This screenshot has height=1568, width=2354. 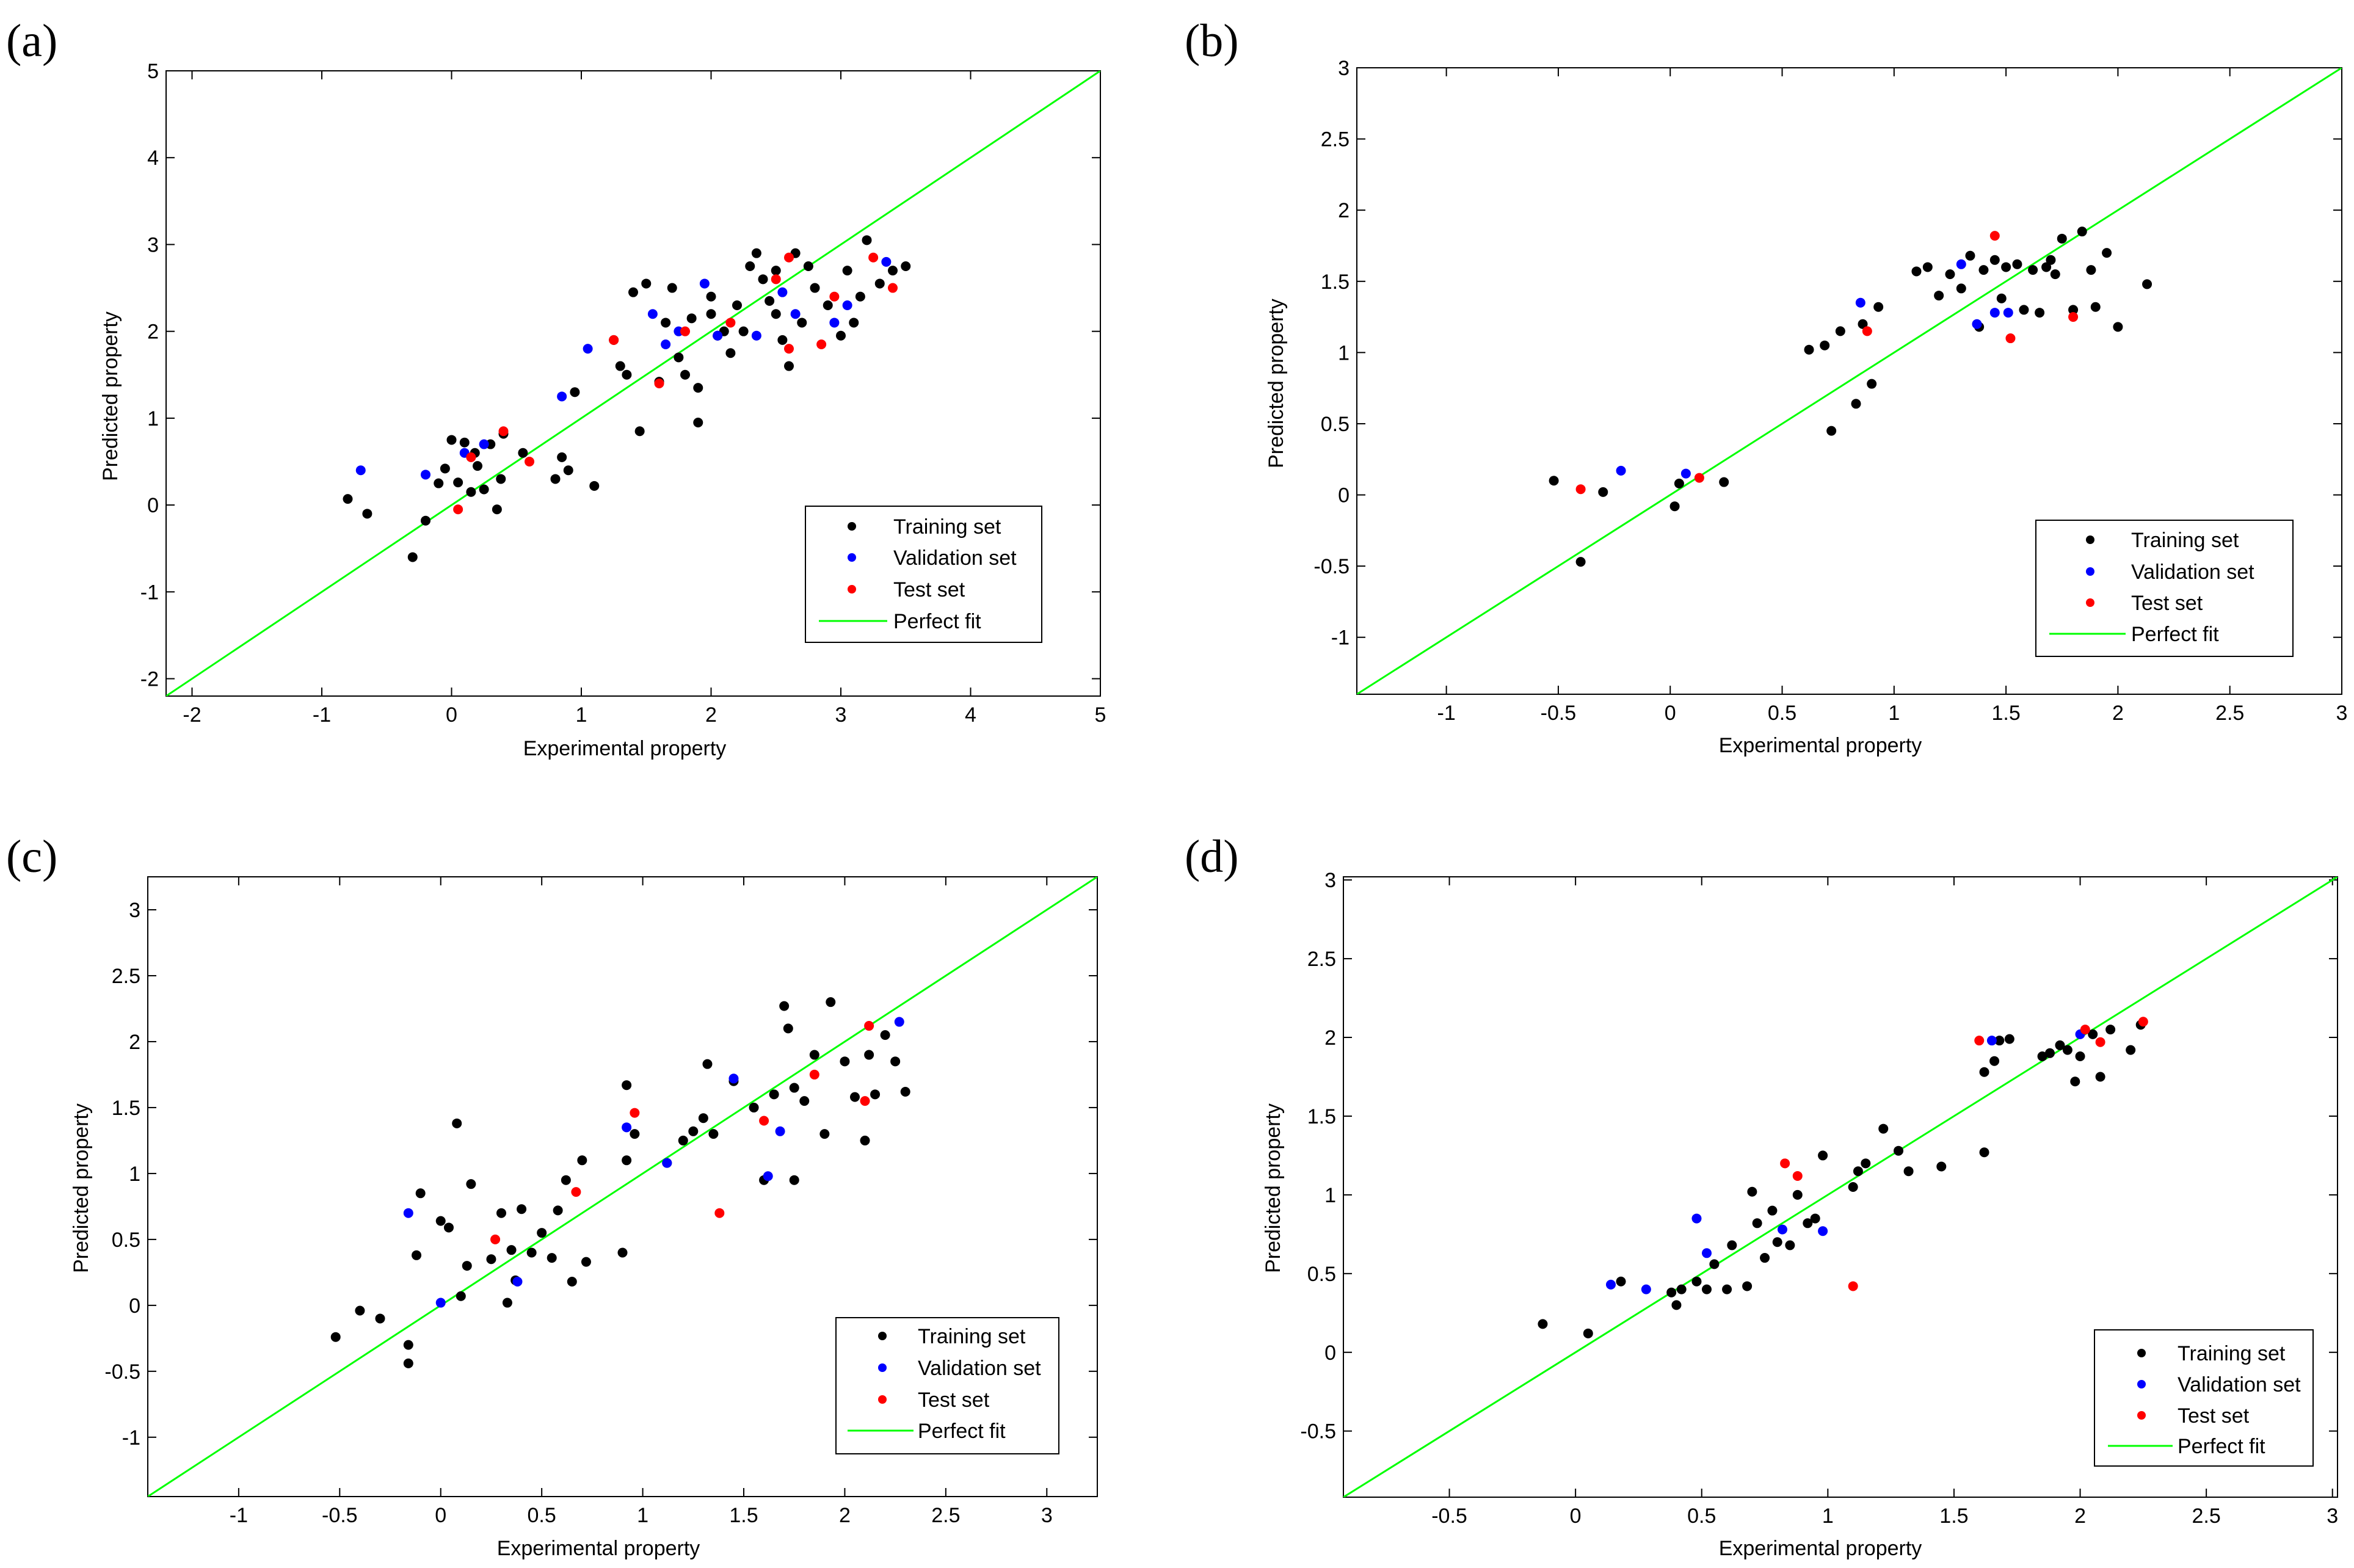 I want to click on y-tick-label-c: 0, so click(x=134, y=1306).